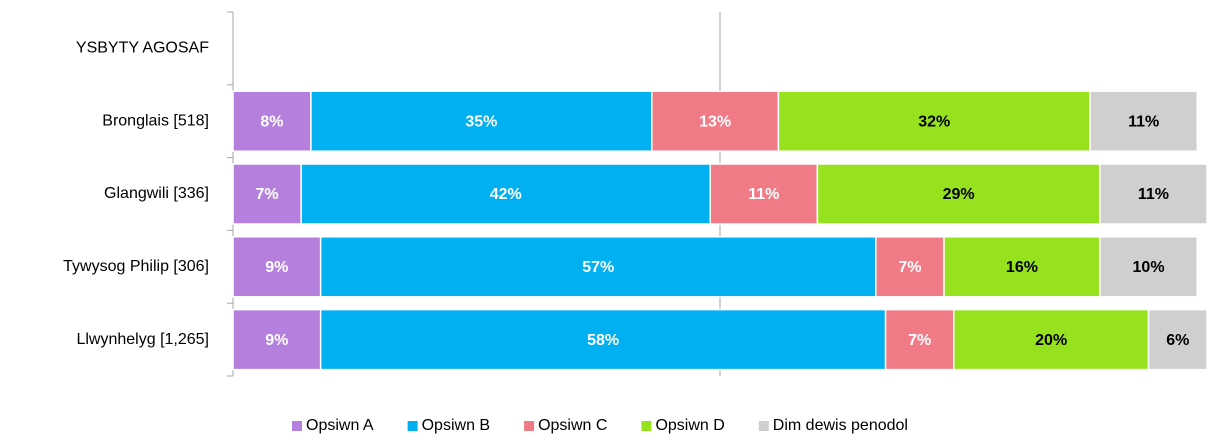 The width and height of the screenshot is (1207, 439). Describe the element at coordinates (715, 121) in the screenshot. I see `data-label: 13%` at that location.